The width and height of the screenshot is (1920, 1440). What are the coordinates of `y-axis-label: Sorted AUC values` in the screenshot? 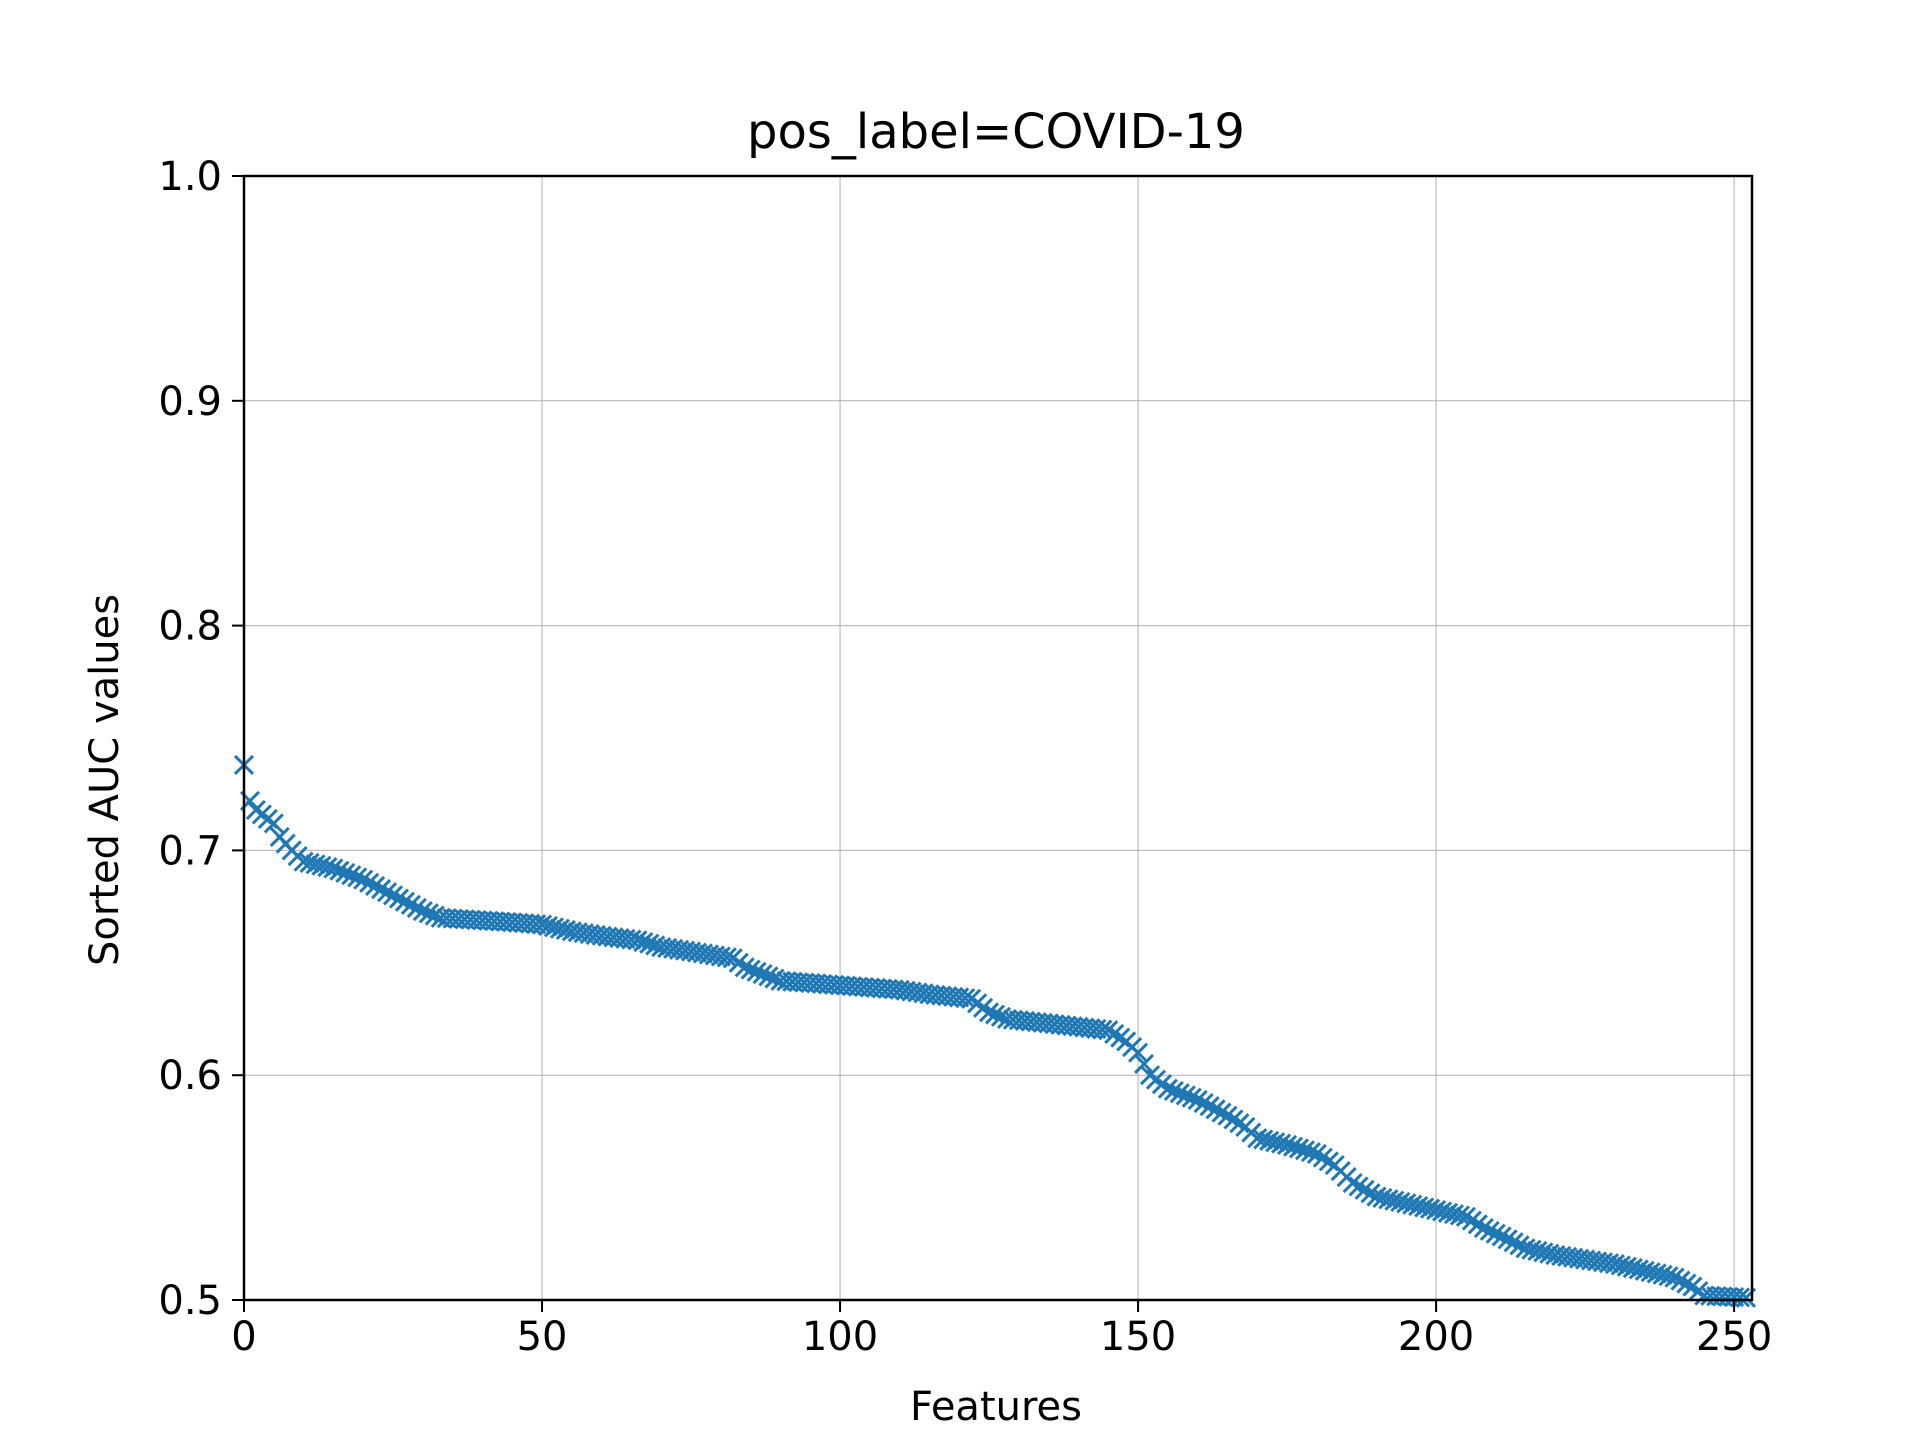 It's located at (105, 780).